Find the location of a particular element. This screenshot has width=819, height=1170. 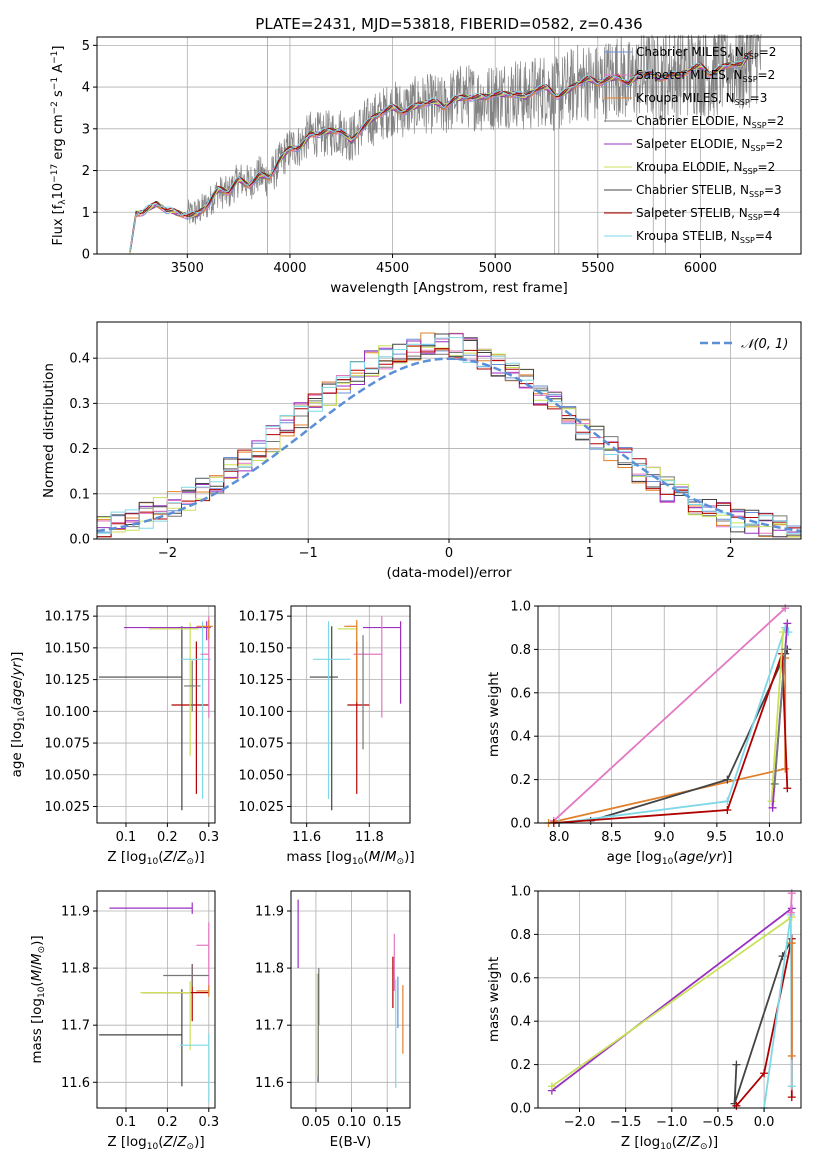

spectrum-xtick-label: 6000 is located at coordinates (700, 268).